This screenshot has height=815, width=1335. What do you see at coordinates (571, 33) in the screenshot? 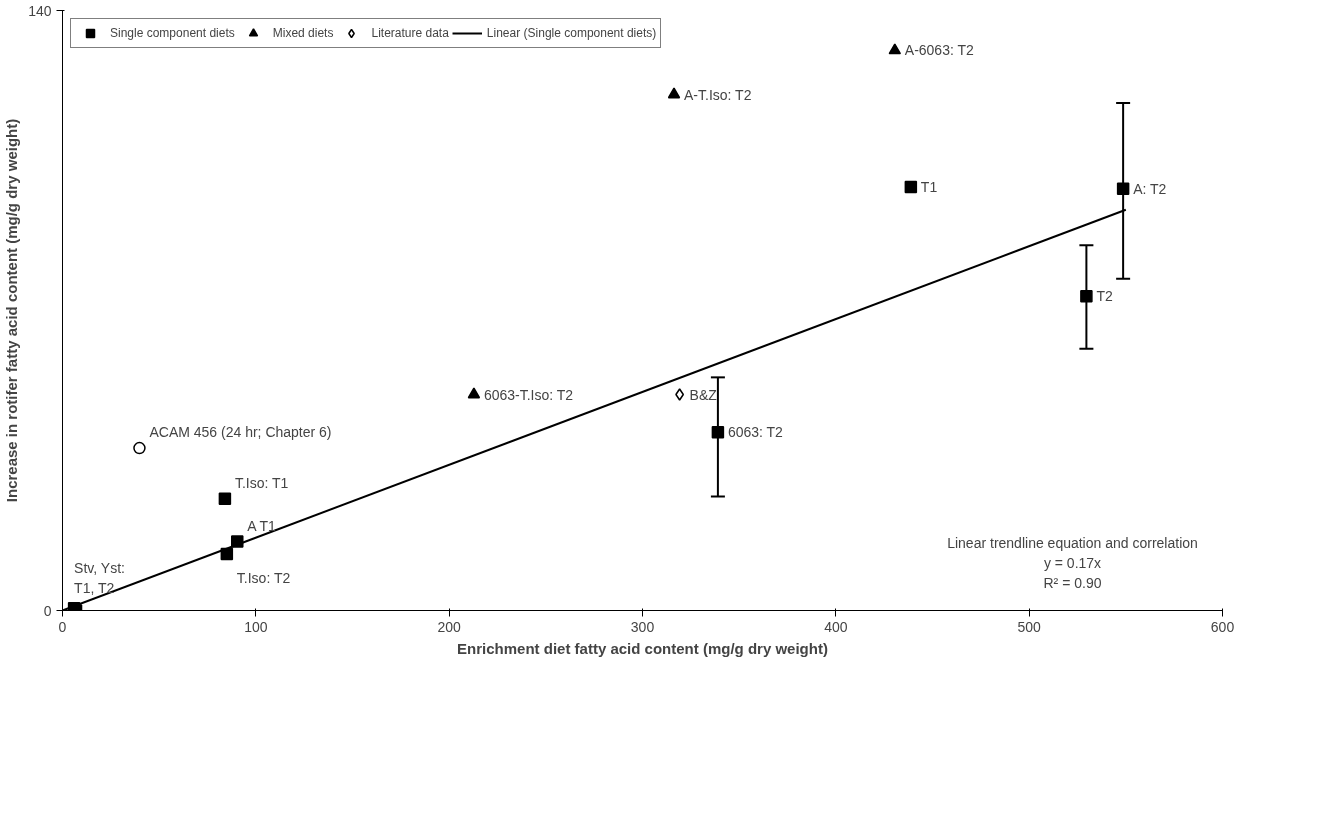
I see `legend-label: Linear (Single component diets)` at bounding box center [571, 33].